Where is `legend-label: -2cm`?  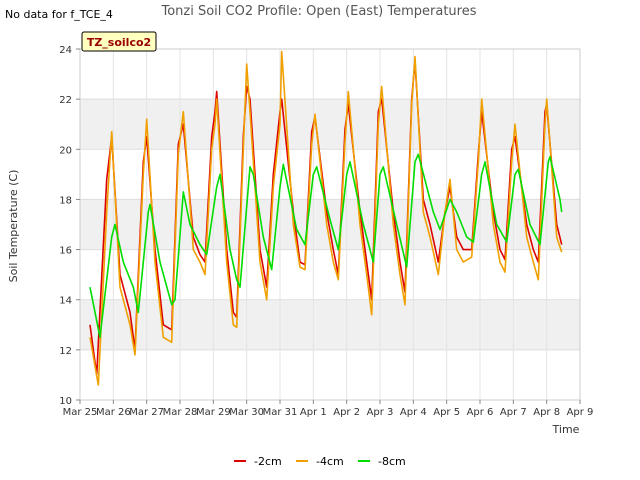 legend-label: -2cm is located at coordinates (268, 461).